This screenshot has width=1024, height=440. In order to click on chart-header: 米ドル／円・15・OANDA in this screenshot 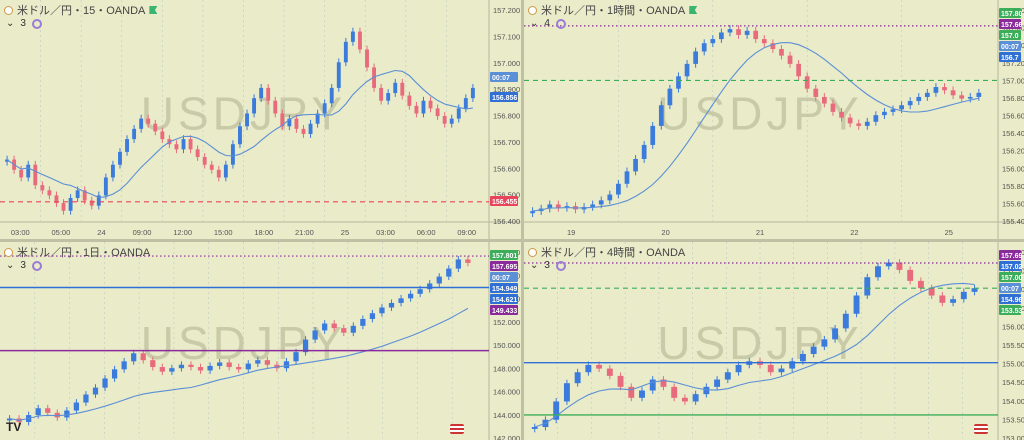, I will do `click(81, 10)`.